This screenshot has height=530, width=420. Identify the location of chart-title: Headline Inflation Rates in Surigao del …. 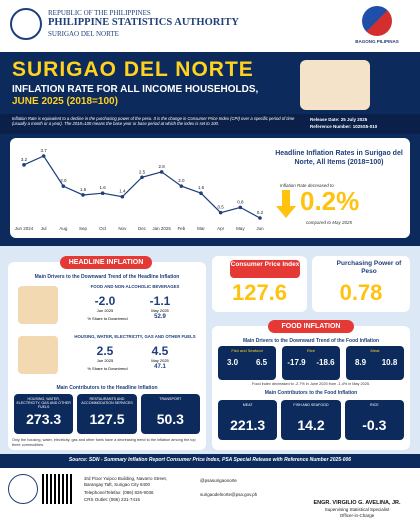
(339, 158).